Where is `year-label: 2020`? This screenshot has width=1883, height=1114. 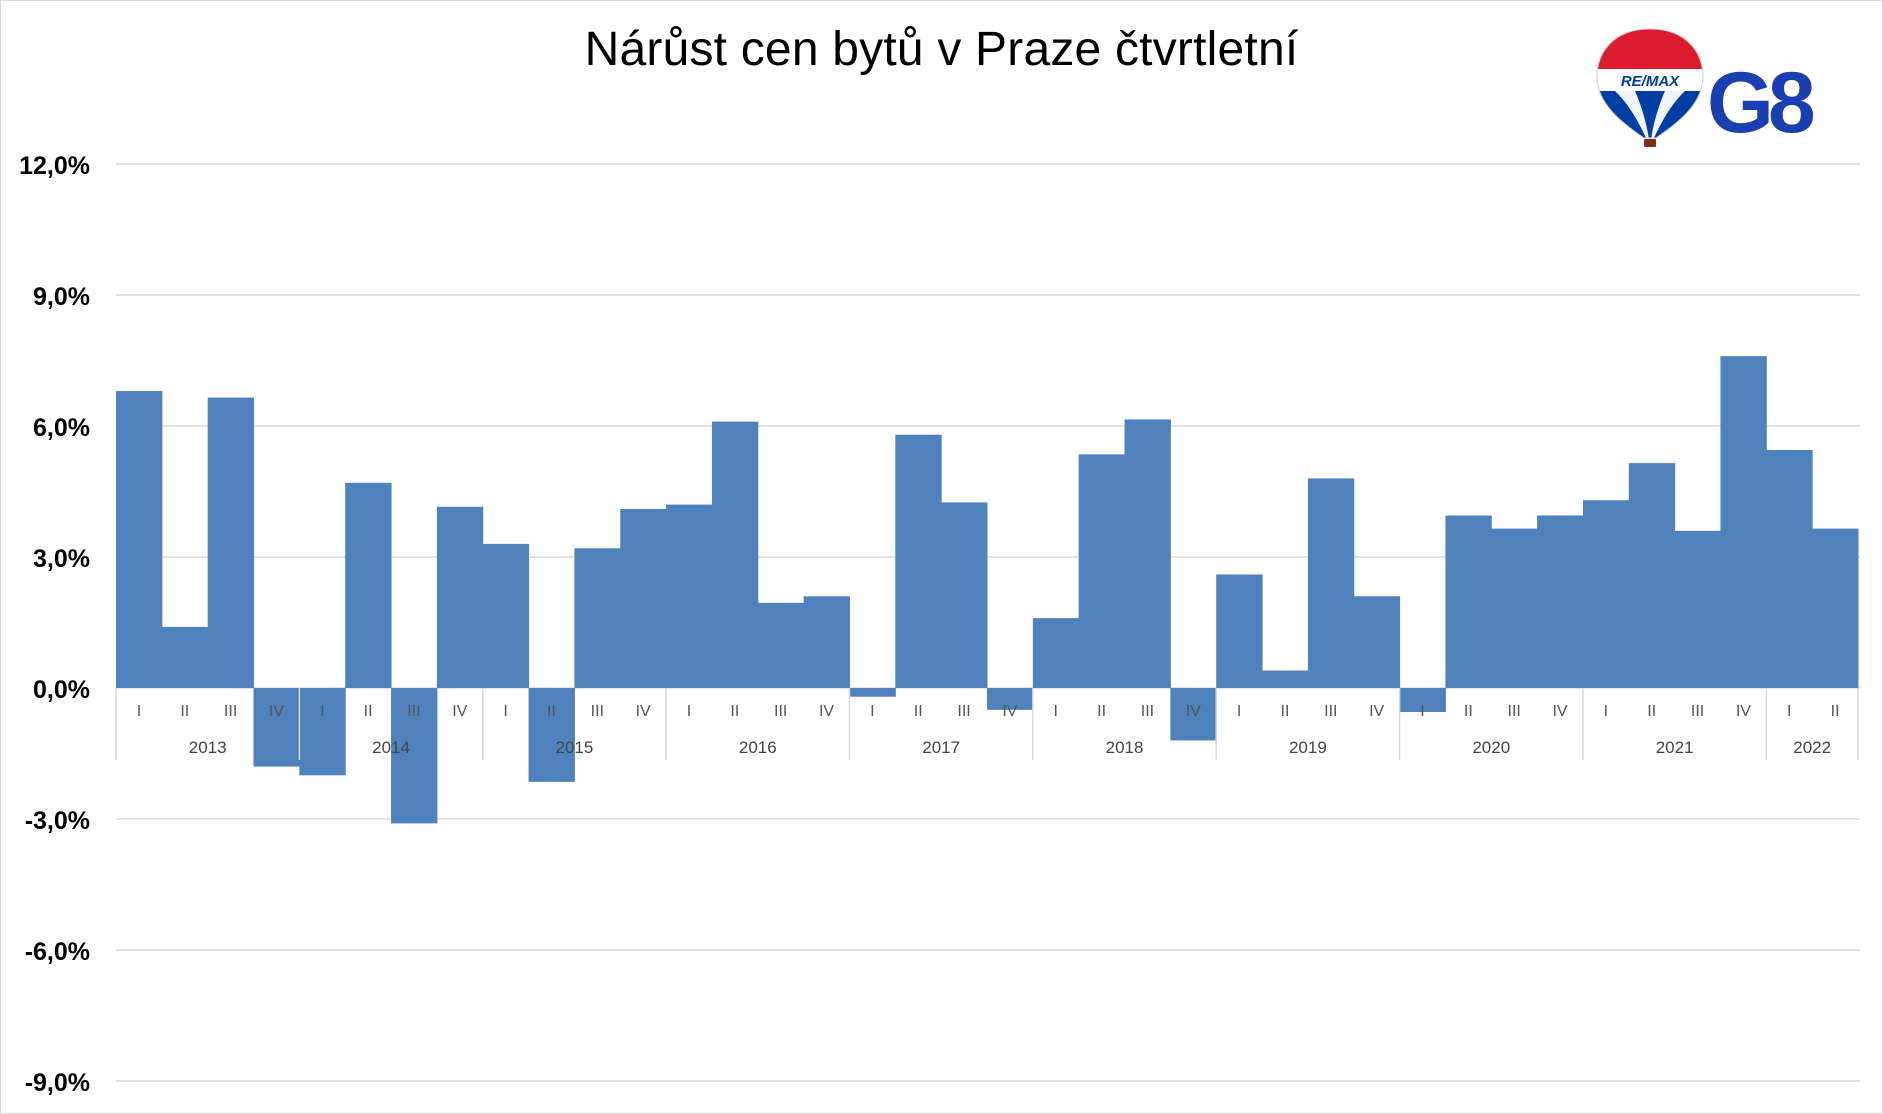 year-label: 2020 is located at coordinates (1491, 747).